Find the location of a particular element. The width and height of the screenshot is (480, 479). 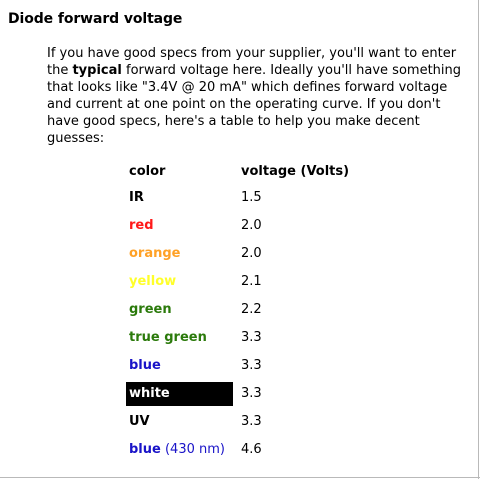

table-row: UV 3.3 is located at coordinates (296, 422).